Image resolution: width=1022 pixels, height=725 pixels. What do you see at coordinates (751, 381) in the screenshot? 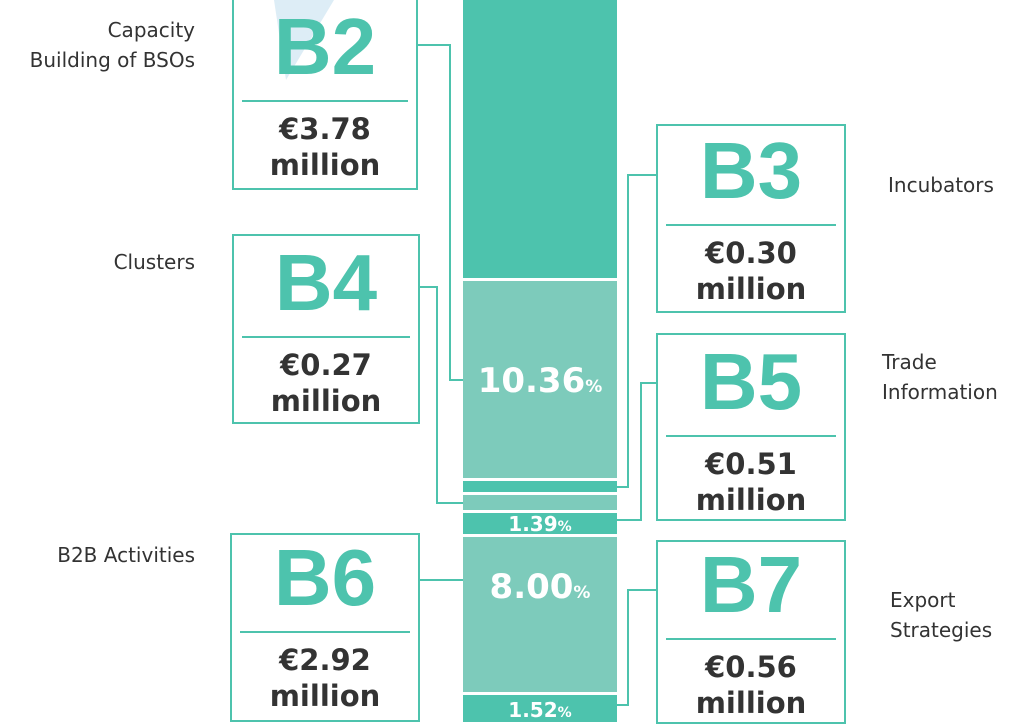
I see `box-code: B5` at bounding box center [751, 381].